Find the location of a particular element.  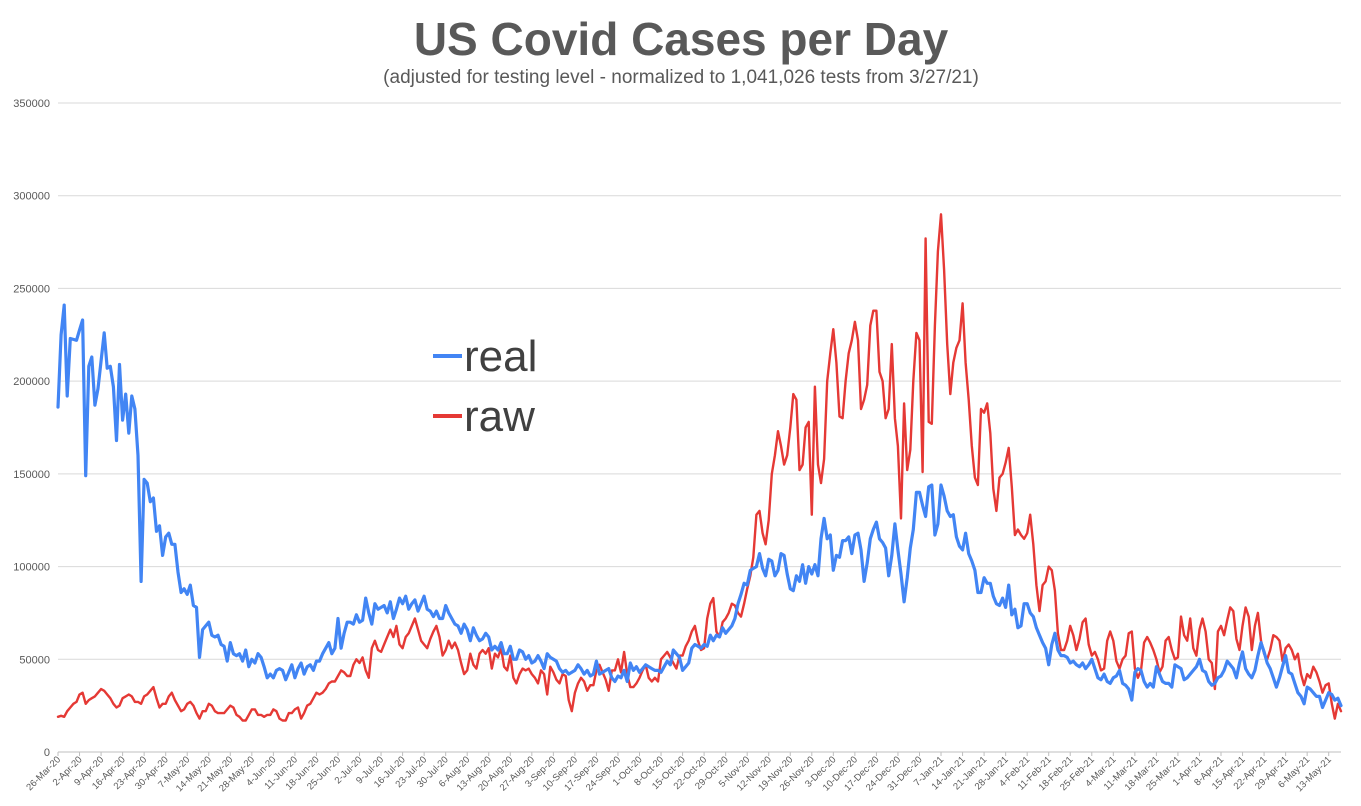

y-tick-label: 300000 is located at coordinates (31, 197).